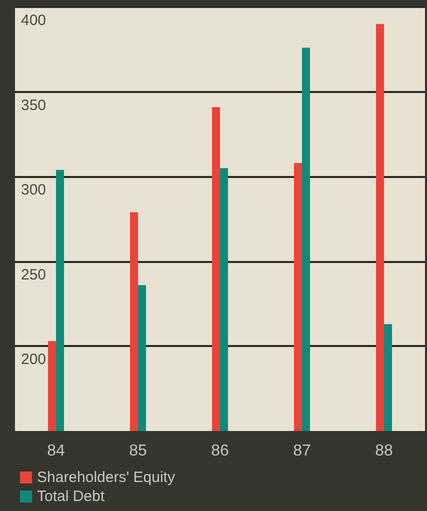  Describe the element at coordinates (56, 451) in the screenshot. I see `x-tick-label: 84` at that location.